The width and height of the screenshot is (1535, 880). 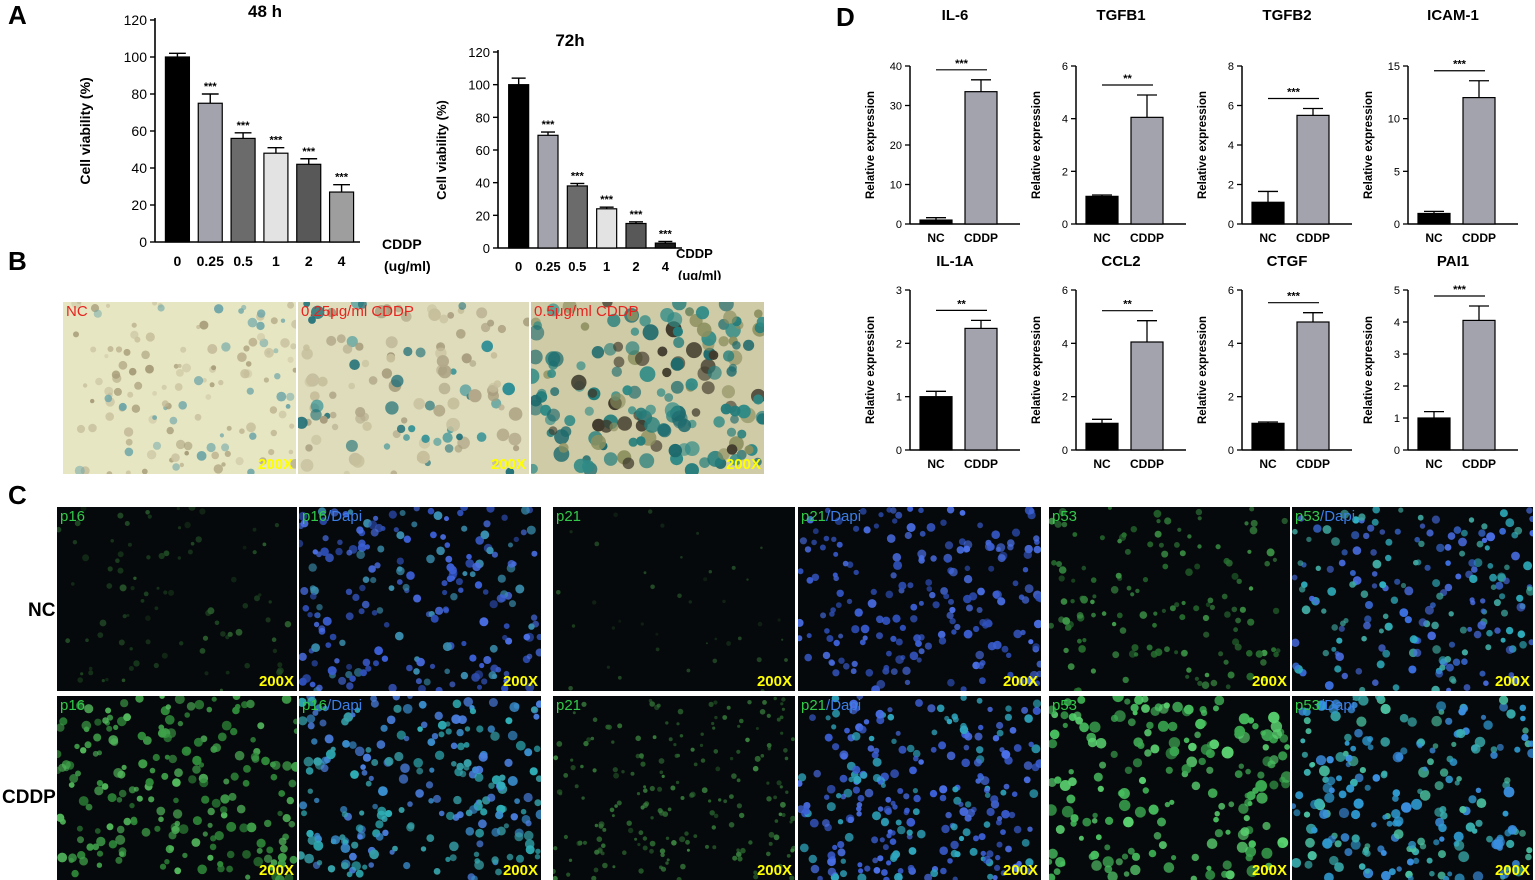 I want to click on magnification-label: 200X, so click(x=1020, y=870).